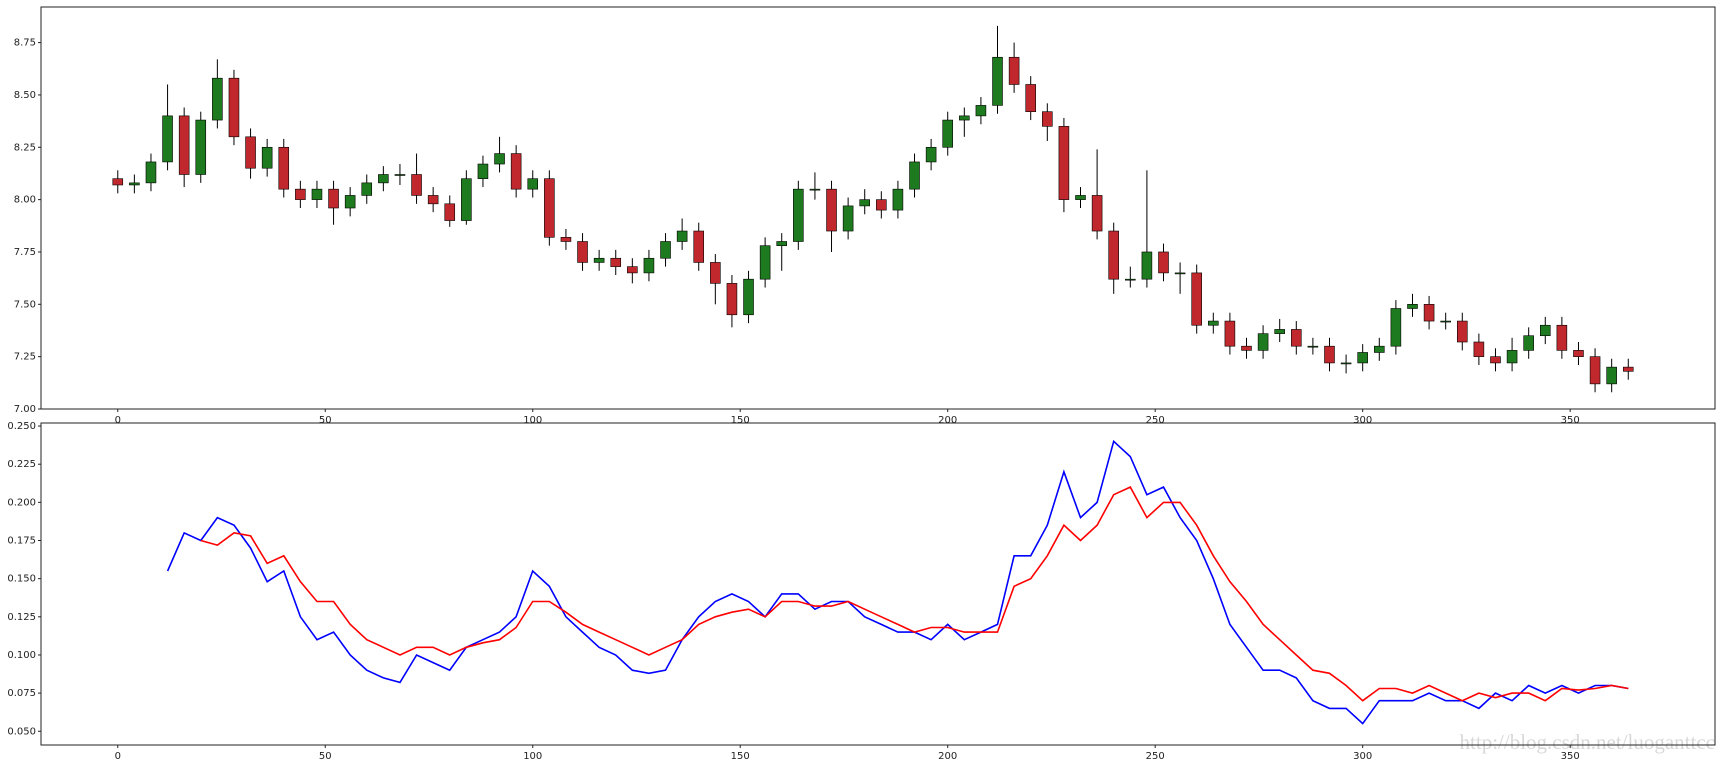  Describe the element at coordinates (21, 464) in the screenshot. I see `y-tick-label: 0.225` at that location.